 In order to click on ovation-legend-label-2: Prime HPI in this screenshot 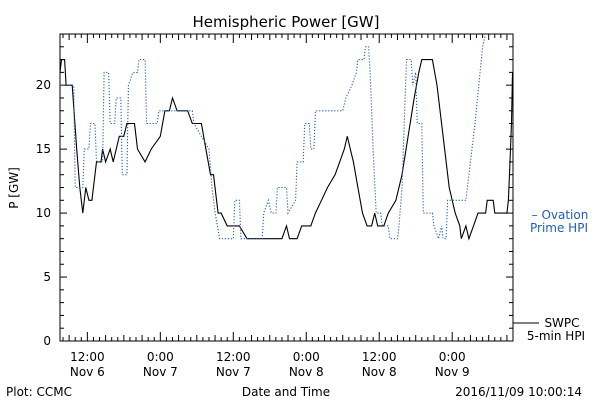, I will do `click(559, 228)`.